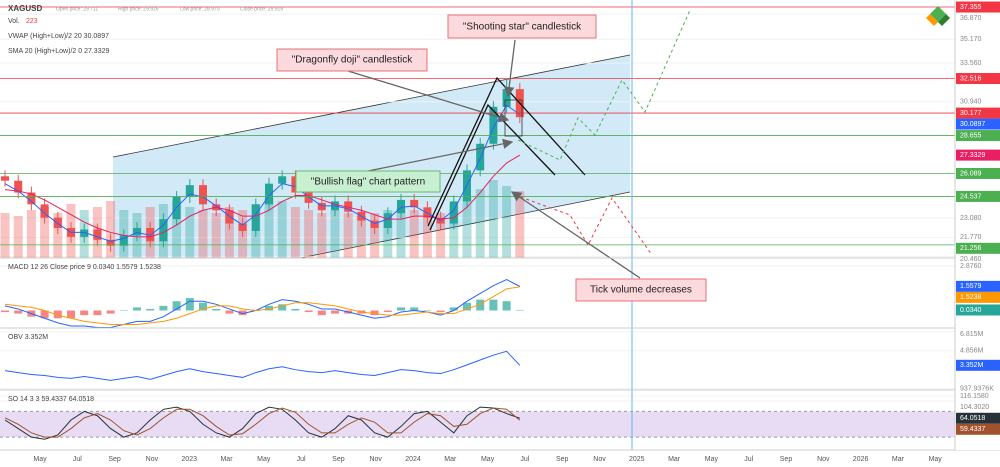  I want to click on annotation: "Bullish flag" chart pattern, so click(368, 182).